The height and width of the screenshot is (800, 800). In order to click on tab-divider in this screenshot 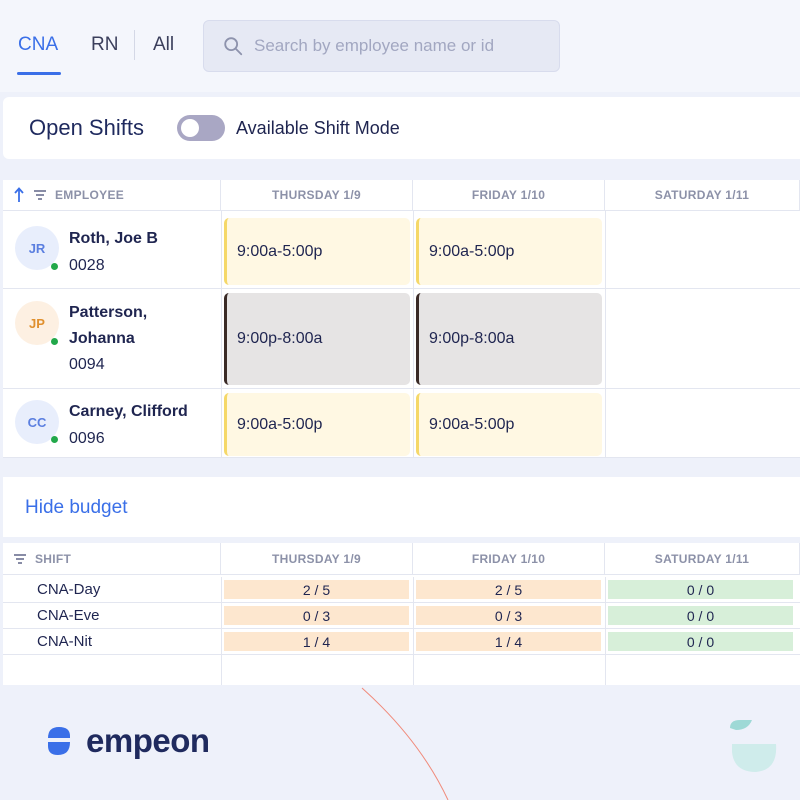, I will do `click(134, 45)`.